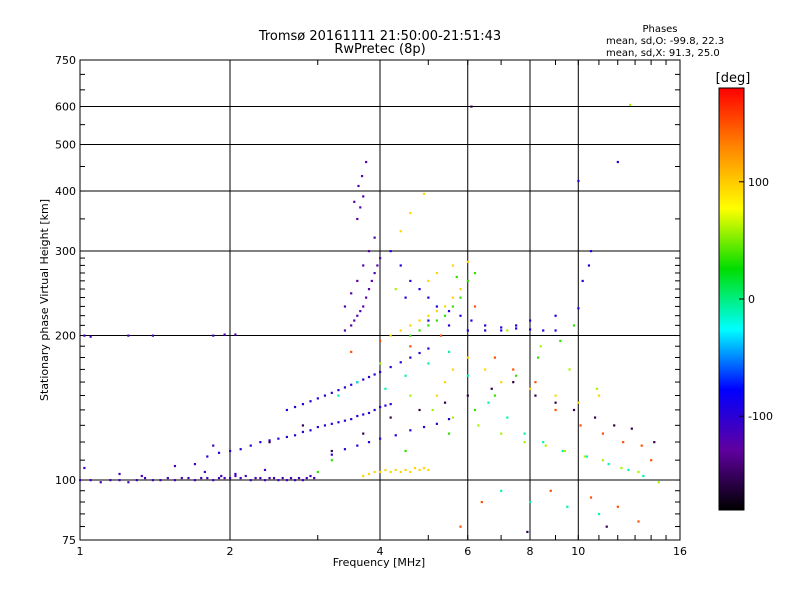  I want to click on y-tick-label: 75, so click(69, 540).